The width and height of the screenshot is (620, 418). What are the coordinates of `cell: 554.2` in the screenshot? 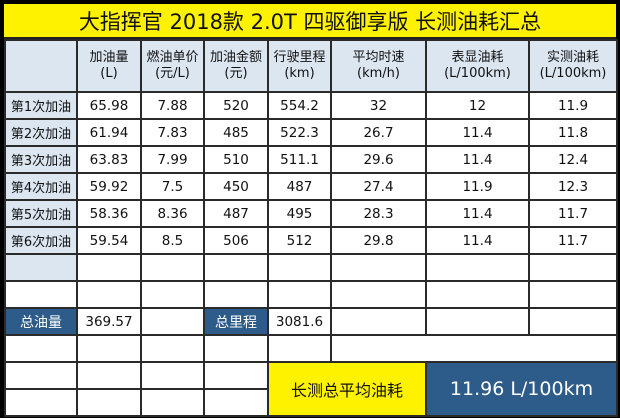 It's located at (299, 105).